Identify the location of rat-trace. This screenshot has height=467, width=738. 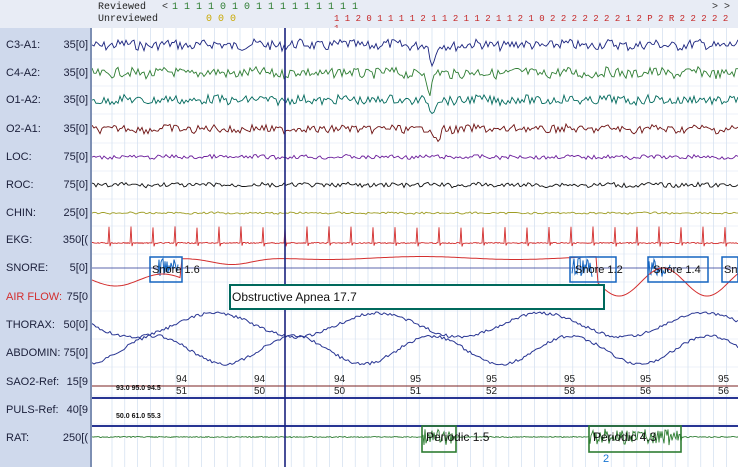
(415, 437).